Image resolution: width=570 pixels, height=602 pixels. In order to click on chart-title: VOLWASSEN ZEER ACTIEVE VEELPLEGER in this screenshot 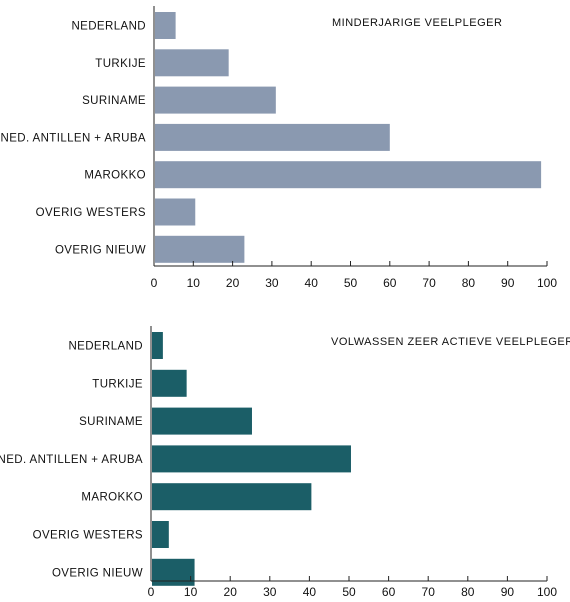, I will do `click(450, 342)`.